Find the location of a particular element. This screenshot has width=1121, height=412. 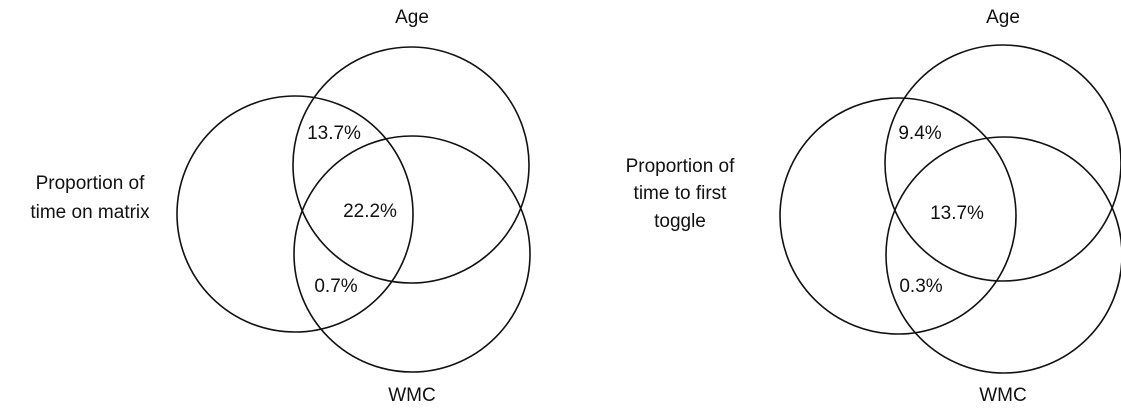

side-label: time to first is located at coordinates (681, 193).